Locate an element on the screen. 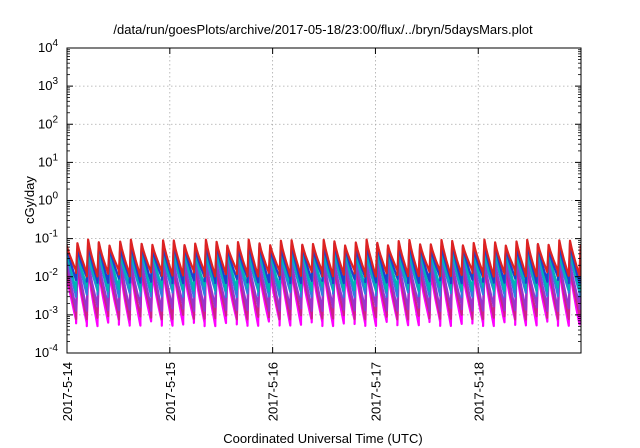 This screenshot has height=448, width=640. y-tick-labels: 10⁻⁴ 10⁻³ 10⁻² 10⁻¹ 10⁰ 10¹ 10² 10³ 10⁴ is located at coordinates (47, 199).